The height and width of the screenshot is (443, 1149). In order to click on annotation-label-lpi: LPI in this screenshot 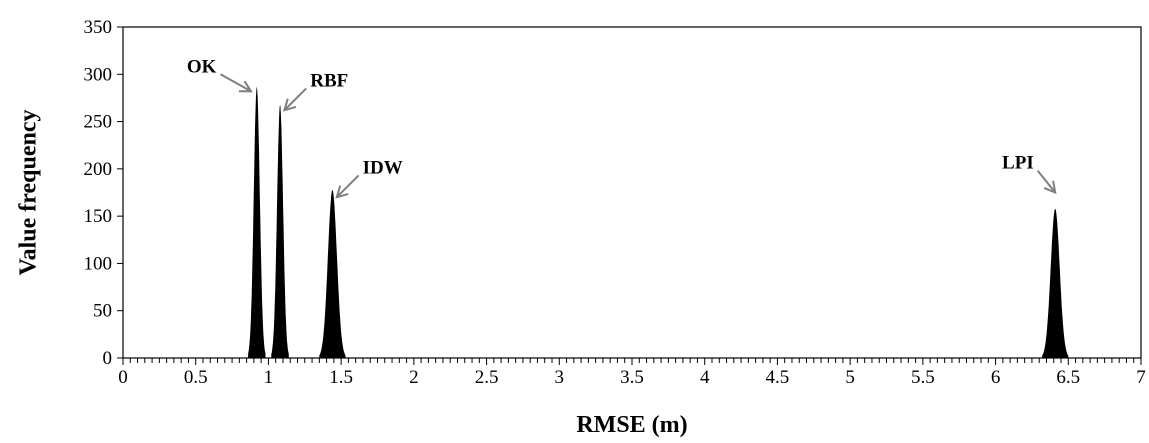, I will do `click(1018, 163)`.